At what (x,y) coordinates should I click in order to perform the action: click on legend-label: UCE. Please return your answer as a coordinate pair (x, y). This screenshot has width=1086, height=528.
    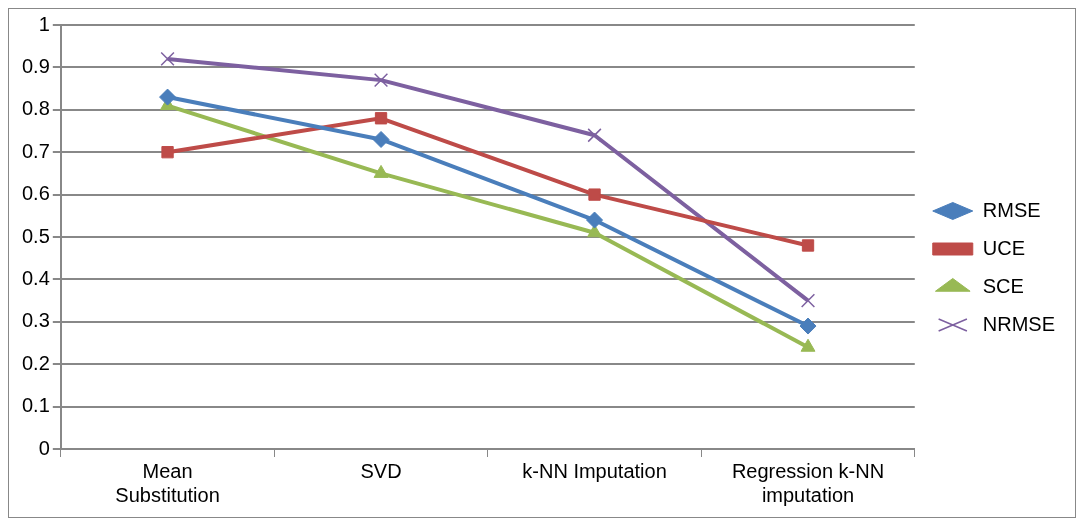
    Looking at the image, I should click on (1004, 247).